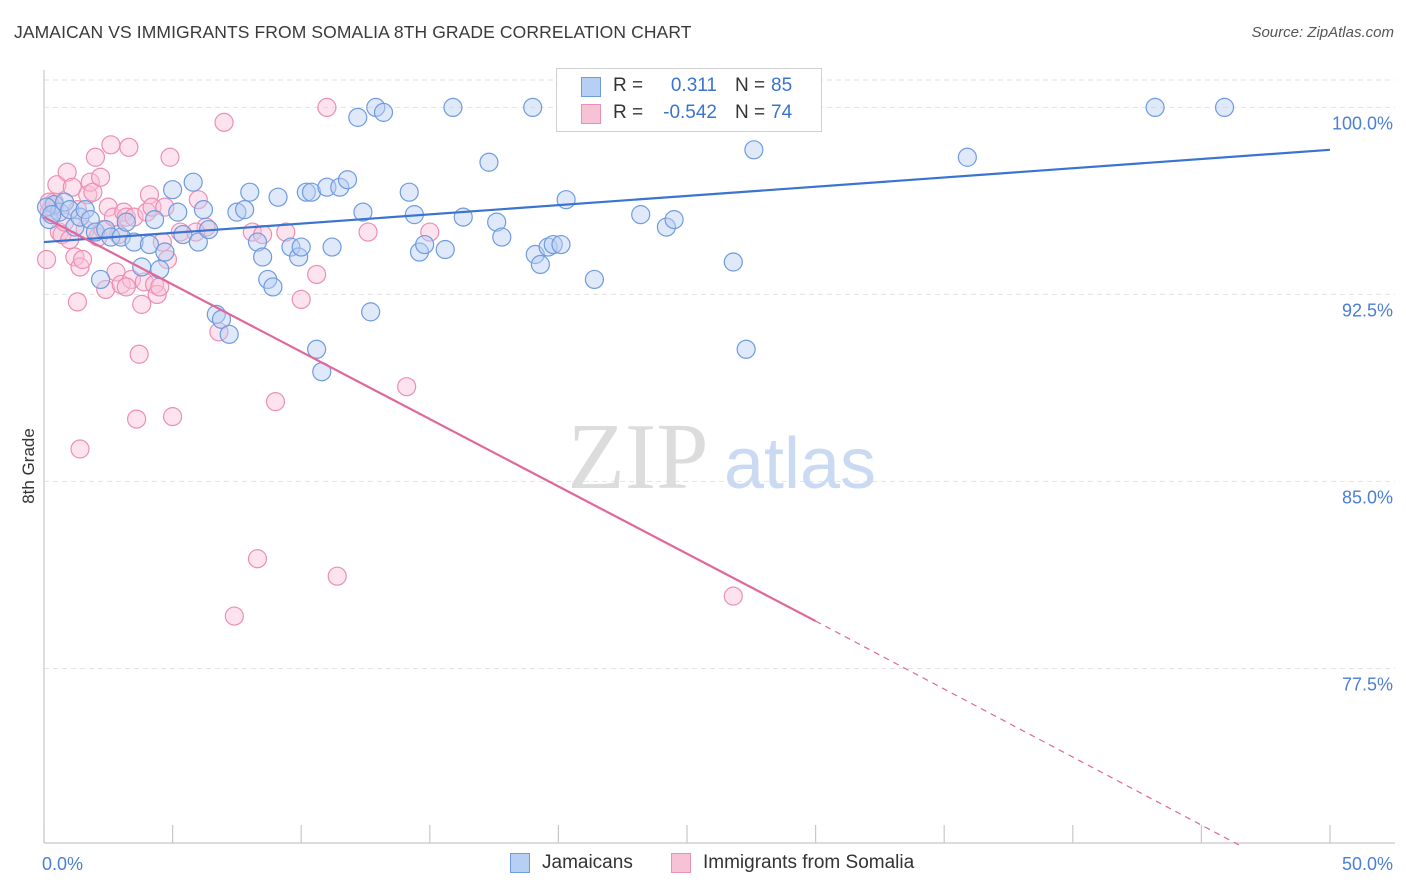 This screenshot has height=892, width=1406. I want to click on y-axis-title: 8th Grade, so click(28, 466).